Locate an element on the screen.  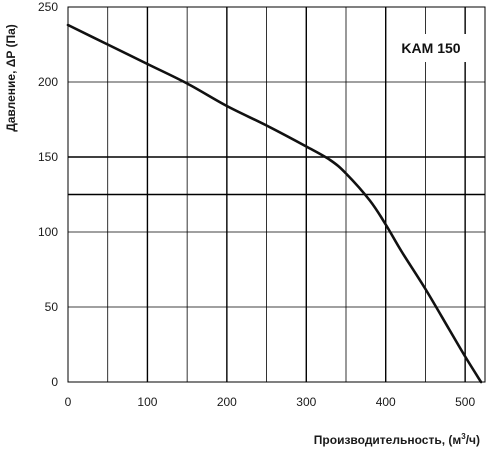
y-tick-label: 250 is located at coordinates (48, 7).